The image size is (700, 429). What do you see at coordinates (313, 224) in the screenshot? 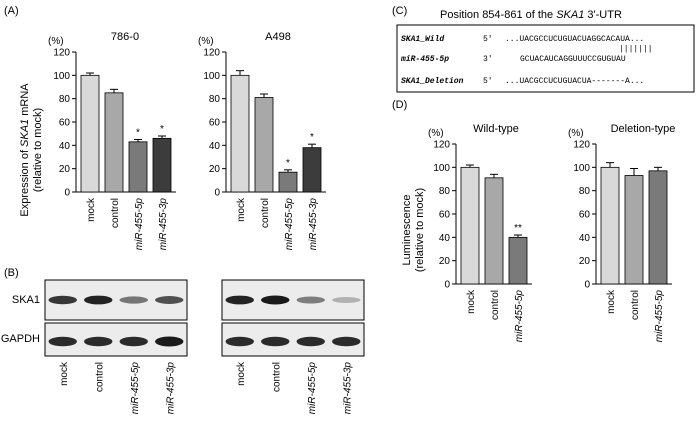
I see `x-tick-label: miR-455-3p` at bounding box center [313, 224].